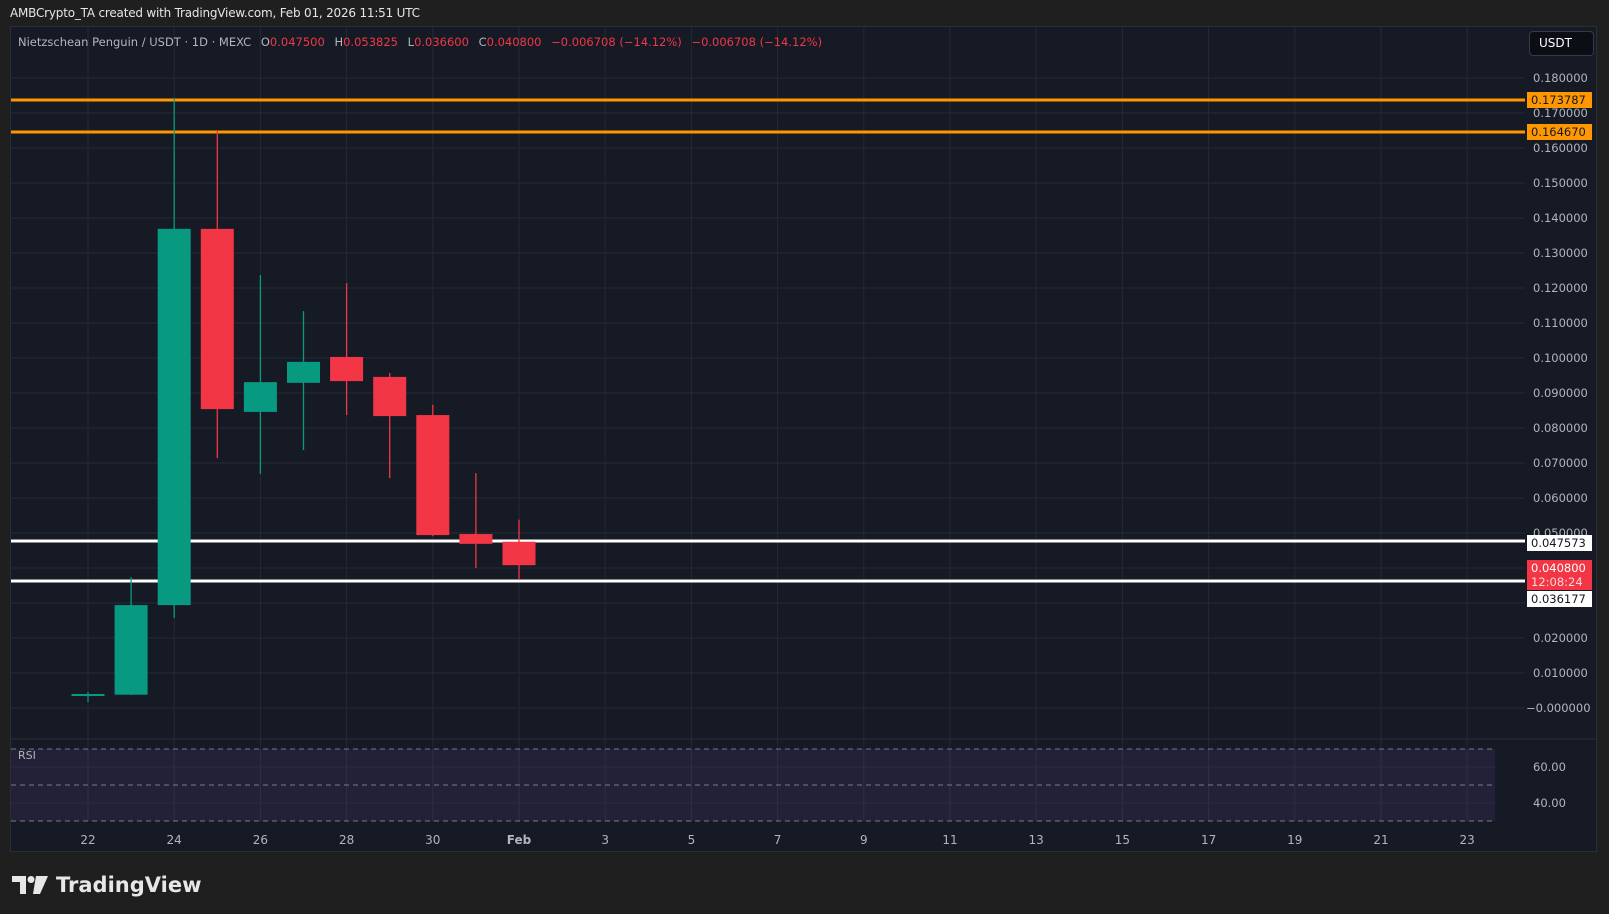 This screenshot has height=914, width=1609. What do you see at coordinates (1560, 253) in the screenshot?
I see `price-axis-tick: 0.130000` at bounding box center [1560, 253].